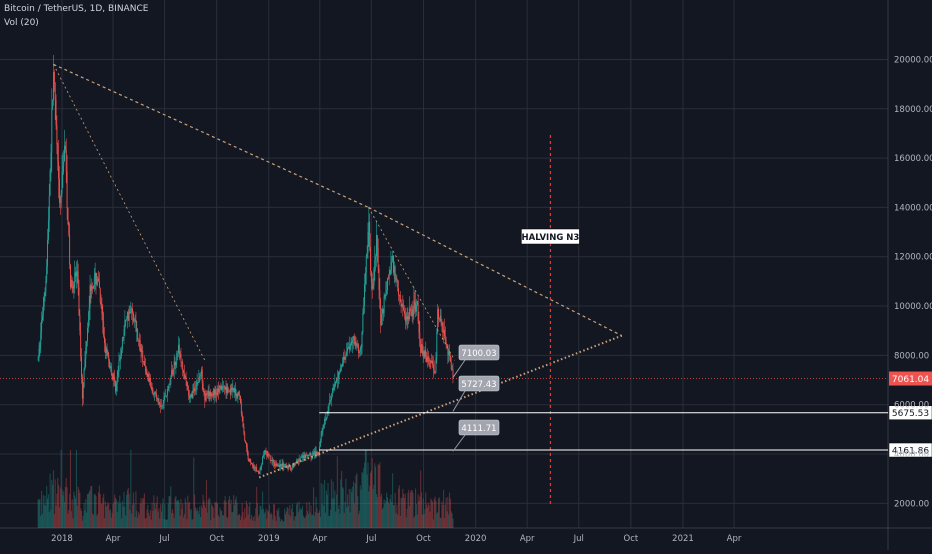 Image resolution: width=932 pixels, height=554 pixels. What do you see at coordinates (683, 539) in the screenshot?
I see `x-tick-label: 2021` at bounding box center [683, 539].